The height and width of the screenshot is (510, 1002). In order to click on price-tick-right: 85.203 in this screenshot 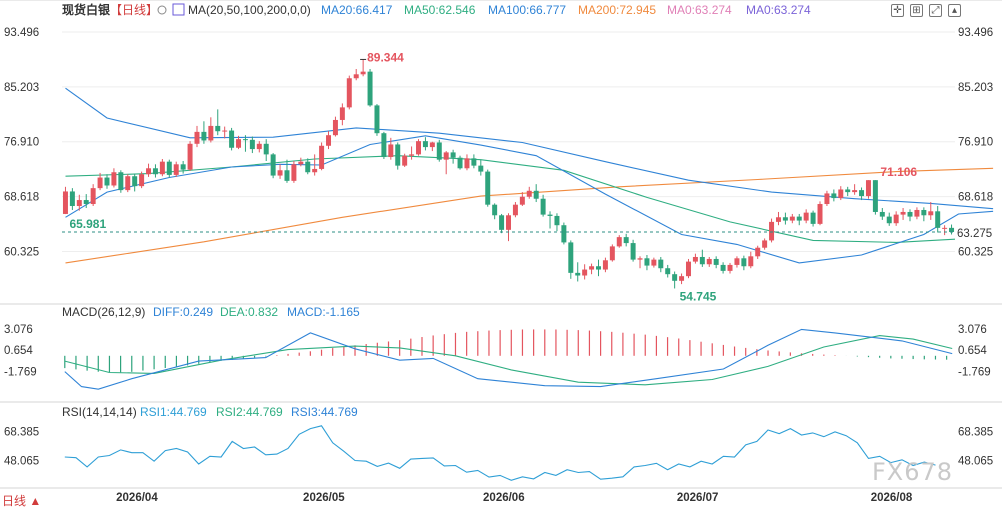, I will do `click(975, 88)`.